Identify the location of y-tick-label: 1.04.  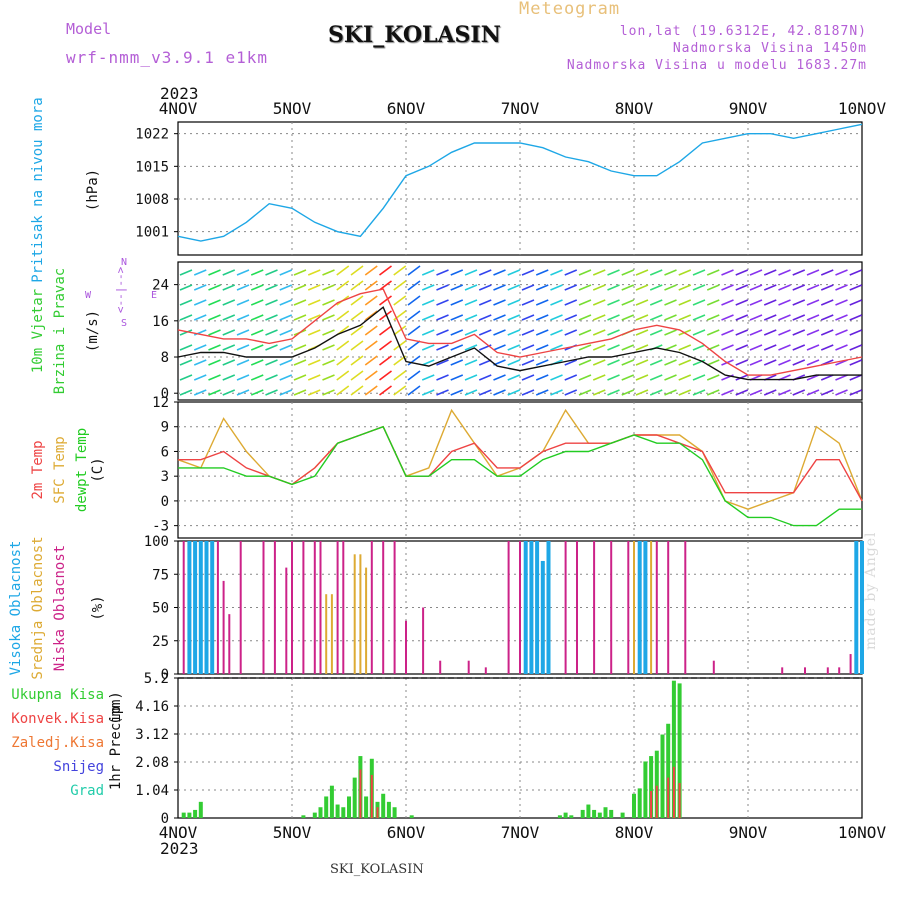
(152, 791).